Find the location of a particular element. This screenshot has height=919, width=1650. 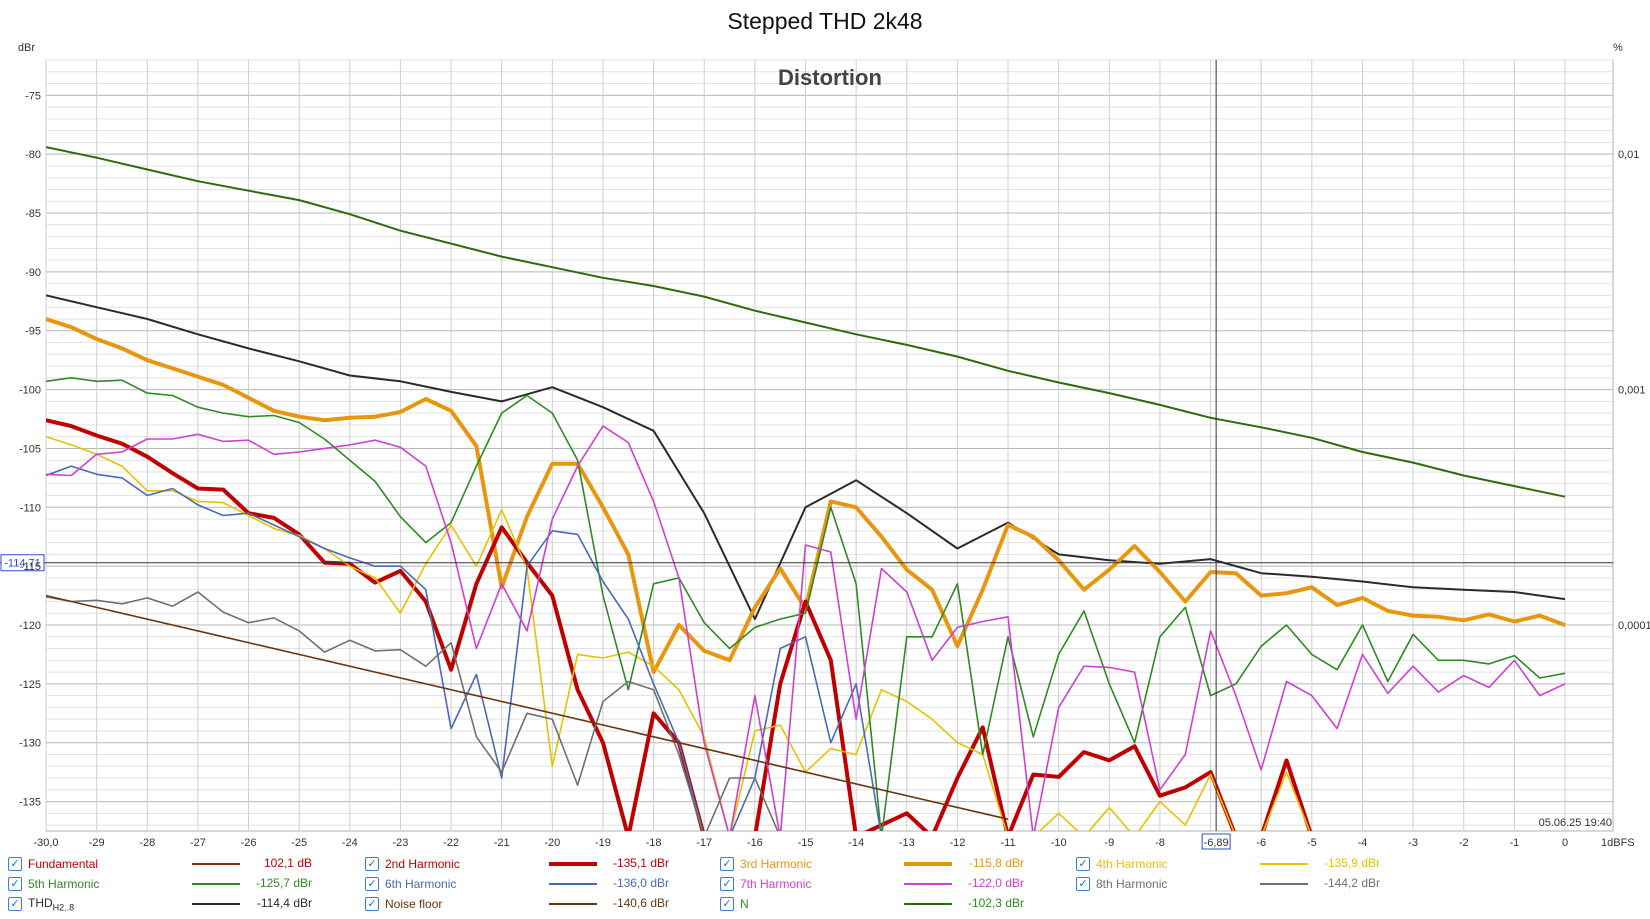

x-tick-label: -3 is located at coordinates (1413, 843).